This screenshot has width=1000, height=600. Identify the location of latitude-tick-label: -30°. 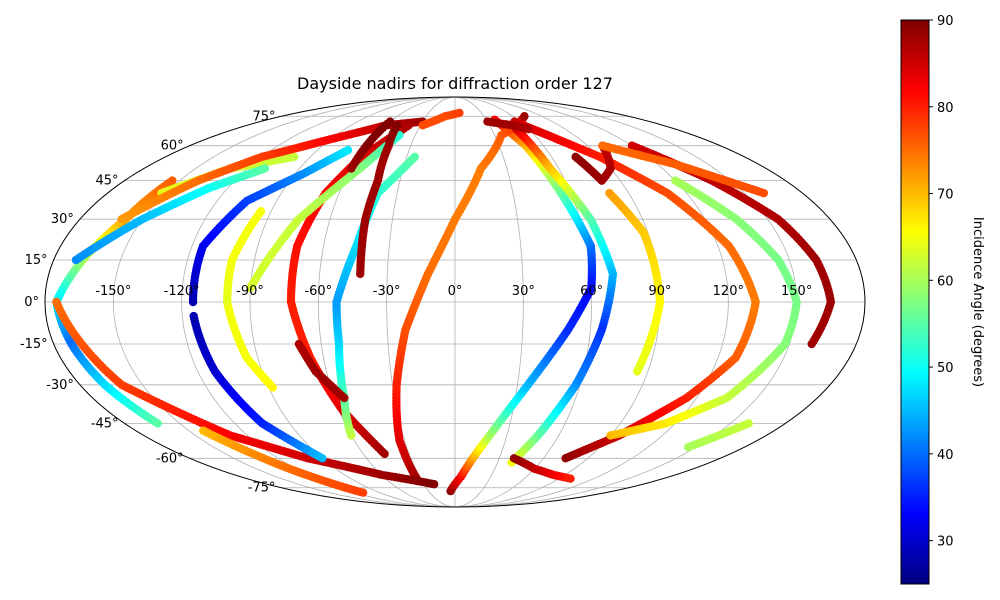
(60, 385).